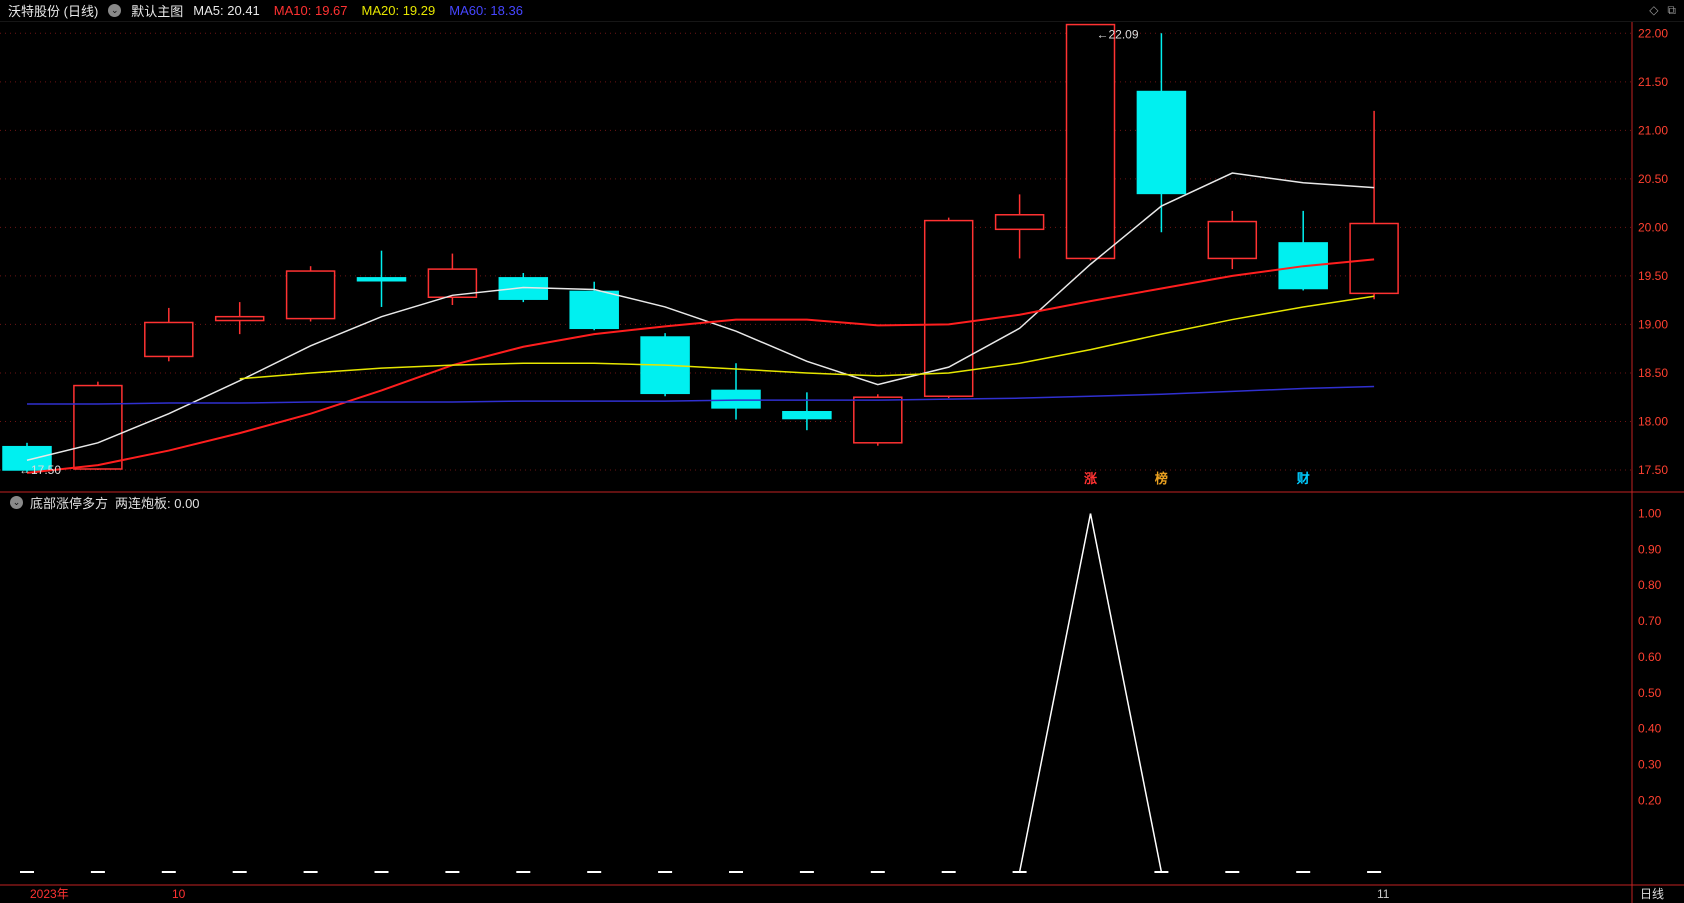 This screenshot has height=903, width=1684. Describe the element at coordinates (1653, 82) in the screenshot. I see `price-axis-label: 21.50` at that location.